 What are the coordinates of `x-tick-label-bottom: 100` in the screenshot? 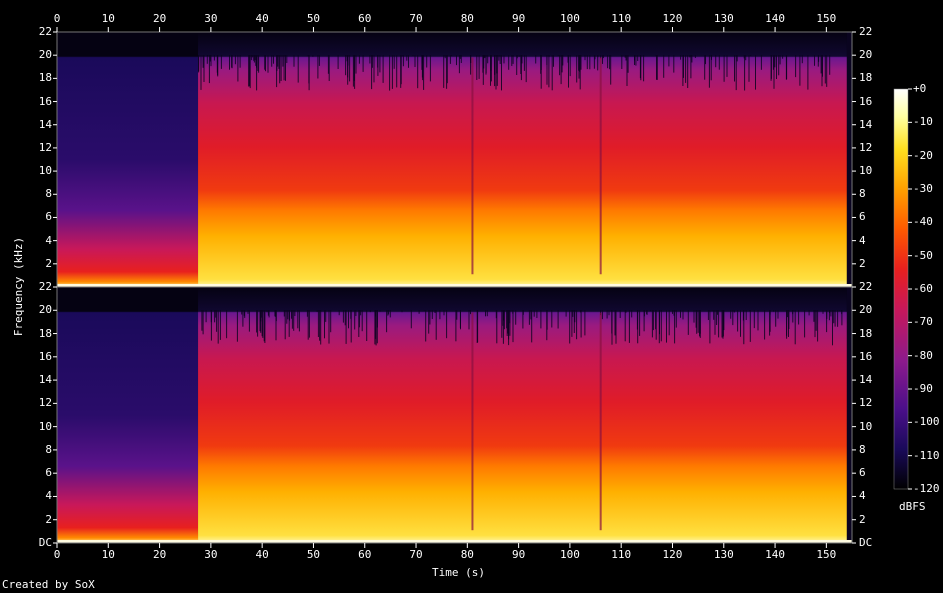 It's located at (569, 554).